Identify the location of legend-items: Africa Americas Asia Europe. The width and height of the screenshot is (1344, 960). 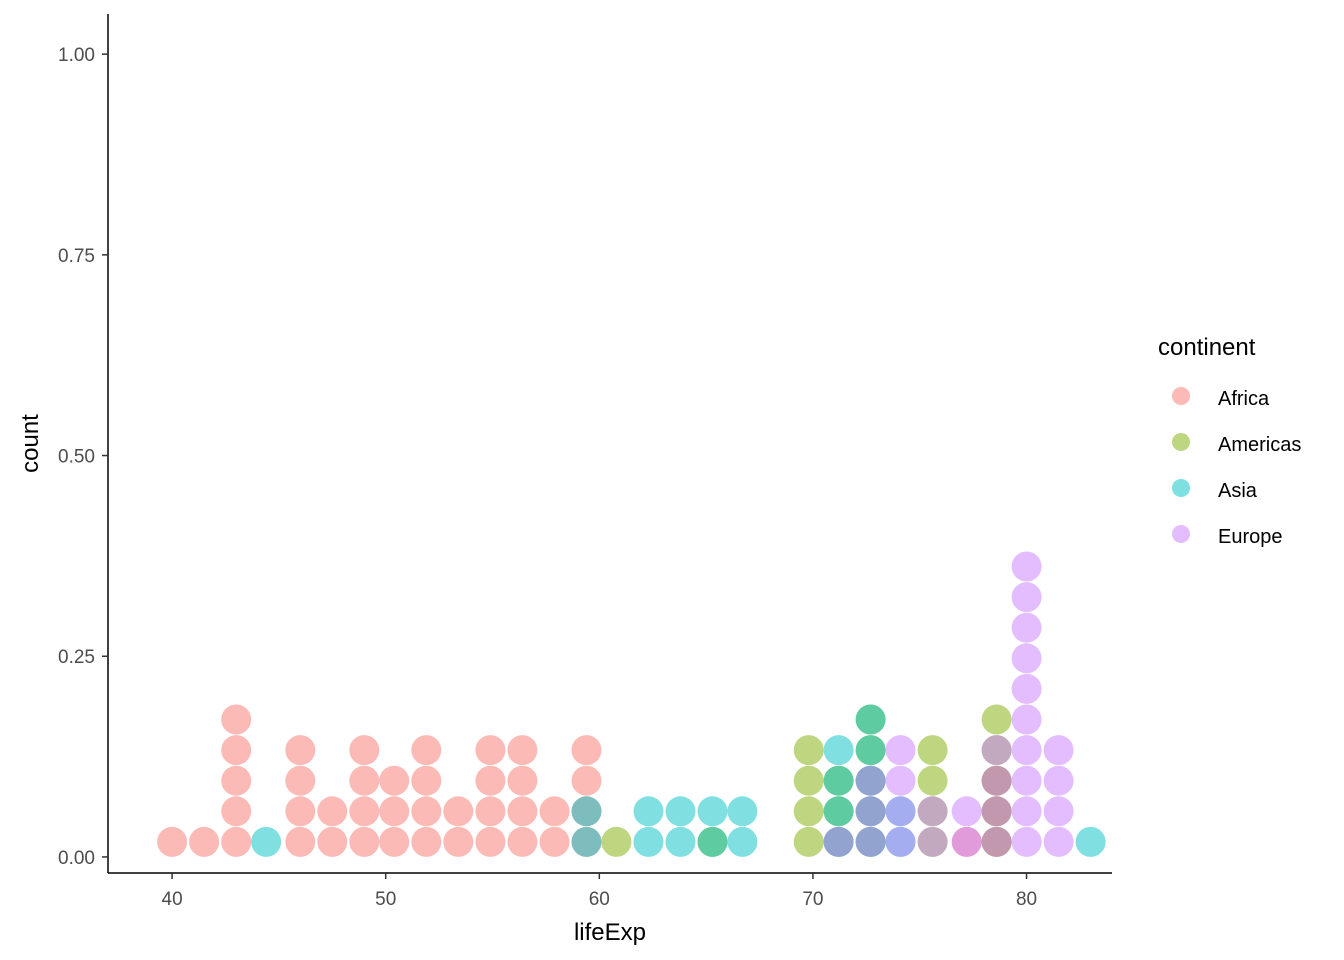
(1236, 467).